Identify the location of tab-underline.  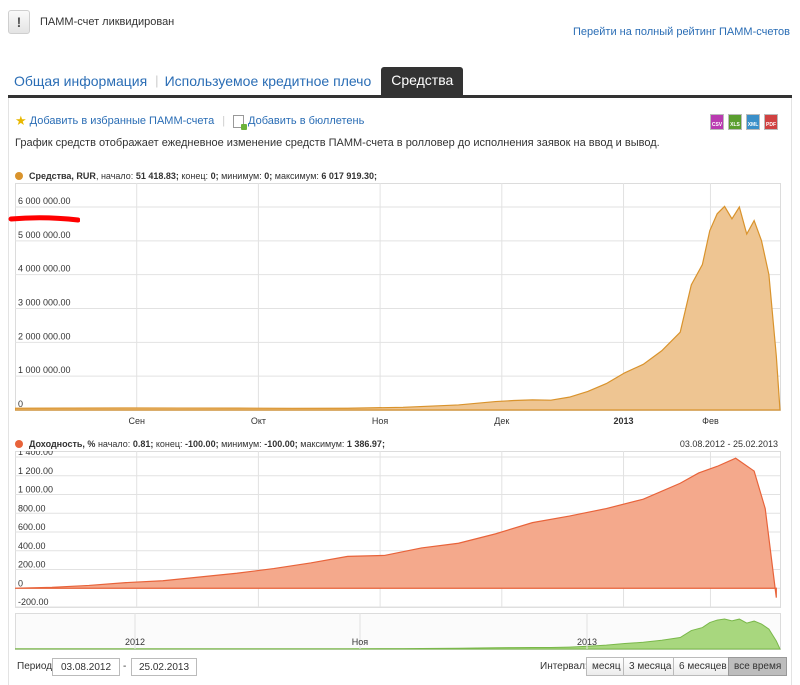
(400, 96).